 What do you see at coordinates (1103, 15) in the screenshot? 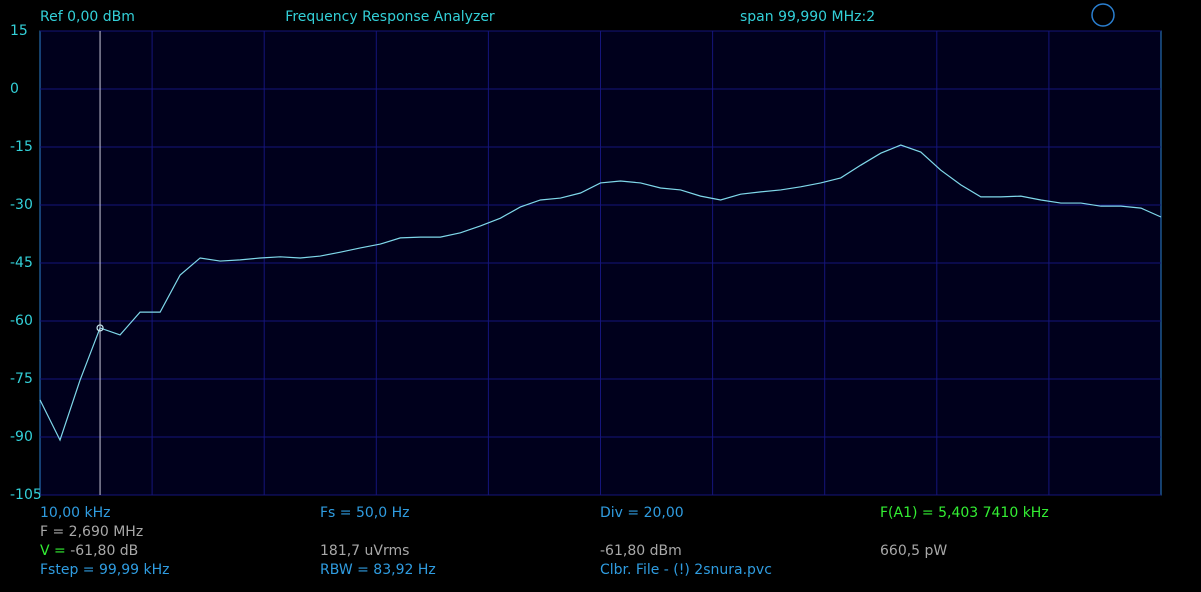
I see `status-indicator` at bounding box center [1103, 15].